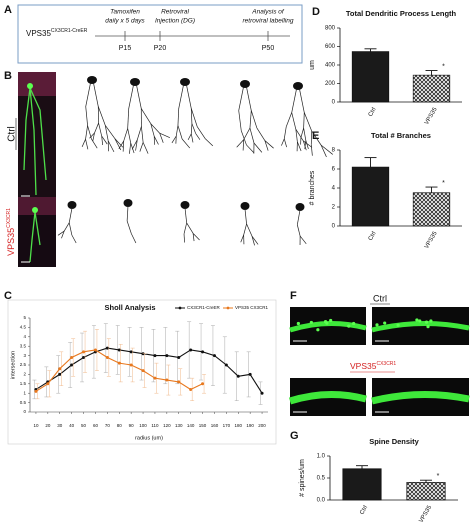 This screenshot has width=474, height=524. Describe the element at coordinates (23, 383) in the screenshot. I see `y-tick-label: 1.5` at that location.